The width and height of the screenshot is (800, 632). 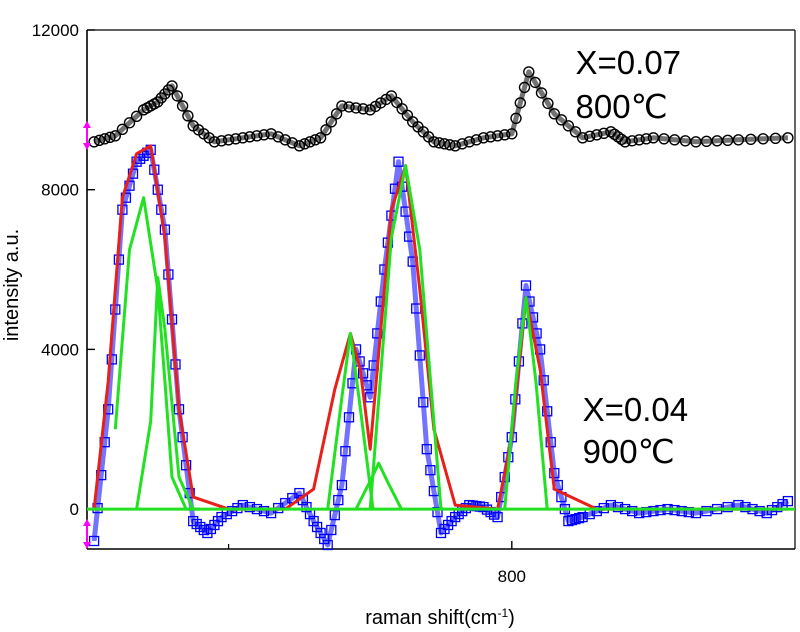 I want to click on annotation-group: X=0.07 800℃ X=0.04 900℃, so click(x=632, y=257).